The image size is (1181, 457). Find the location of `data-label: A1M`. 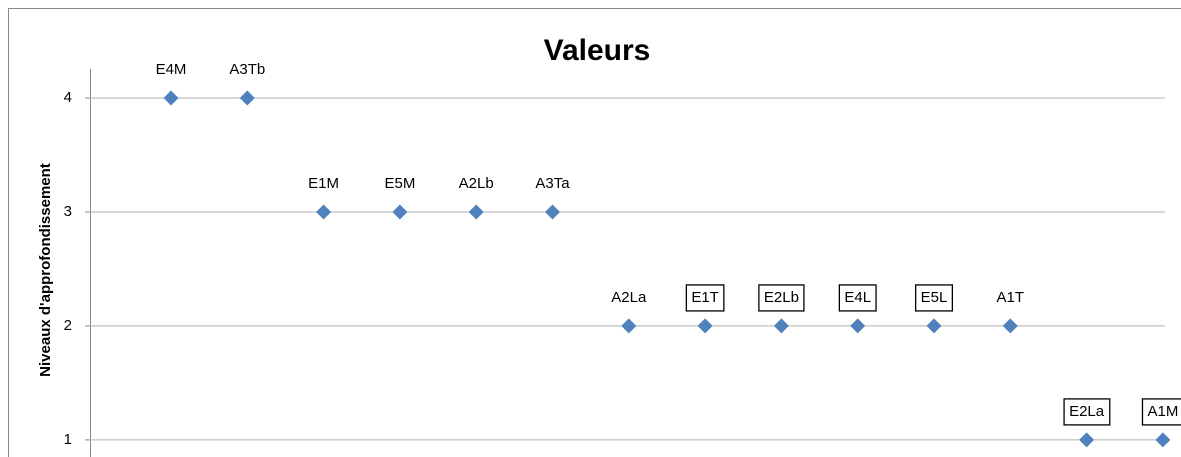

data-label: A1M is located at coordinates (1162, 411).